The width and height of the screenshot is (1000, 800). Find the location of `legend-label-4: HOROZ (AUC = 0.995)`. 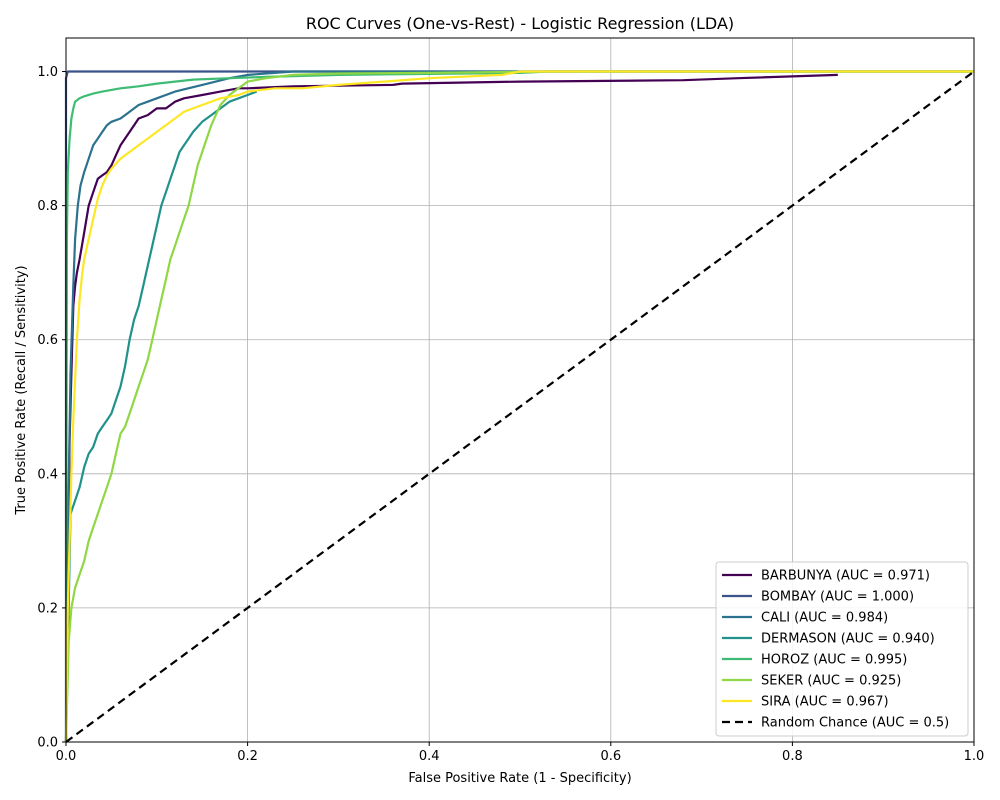

legend-label-4: HOROZ (AUC = 0.995) is located at coordinates (834, 660).